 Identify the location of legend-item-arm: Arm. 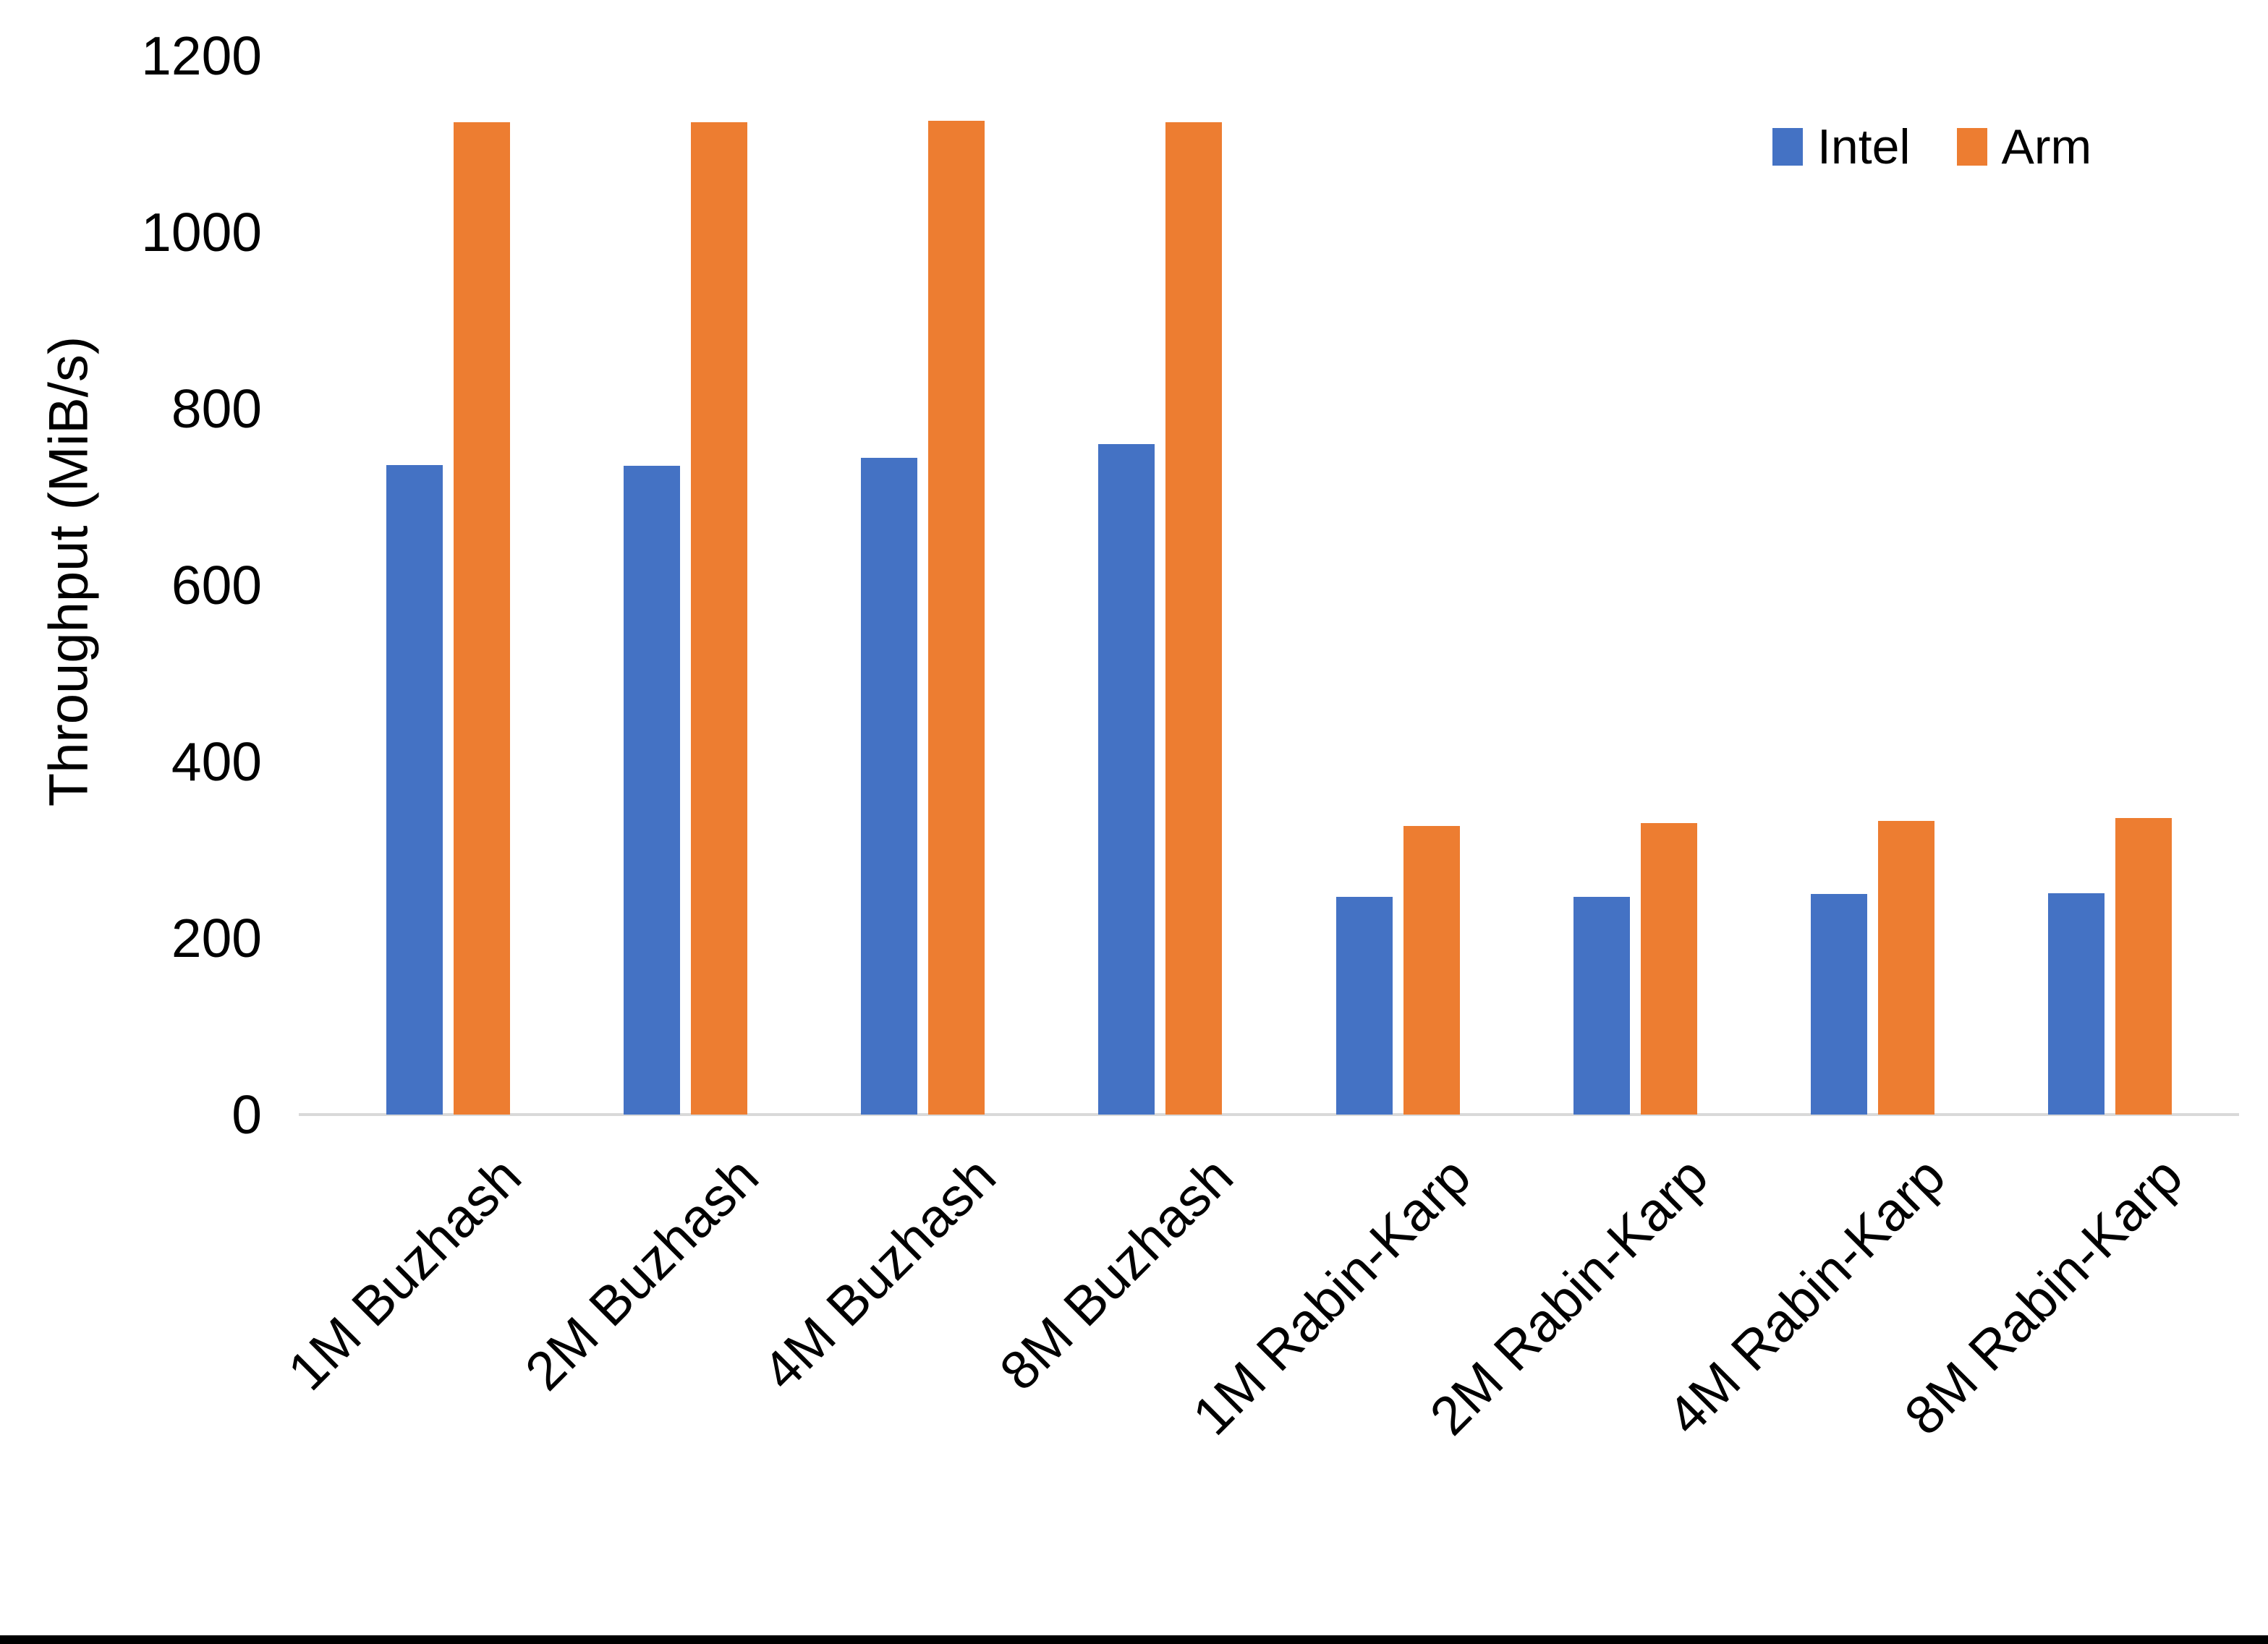
(2024, 146).